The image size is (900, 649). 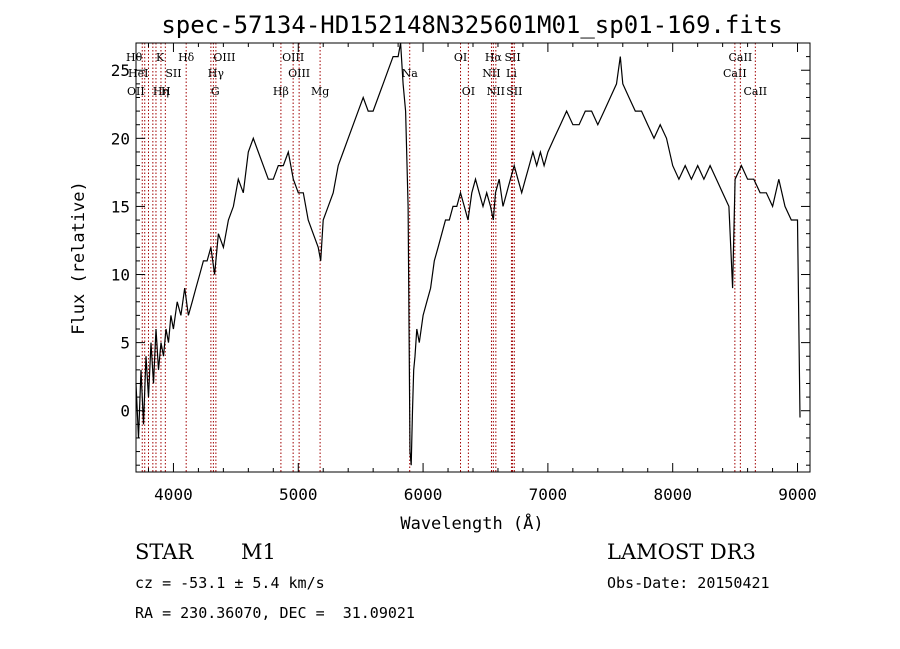 What do you see at coordinates (298, 494) in the screenshot?
I see `x-tick-label: 5000` at bounding box center [298, 494].